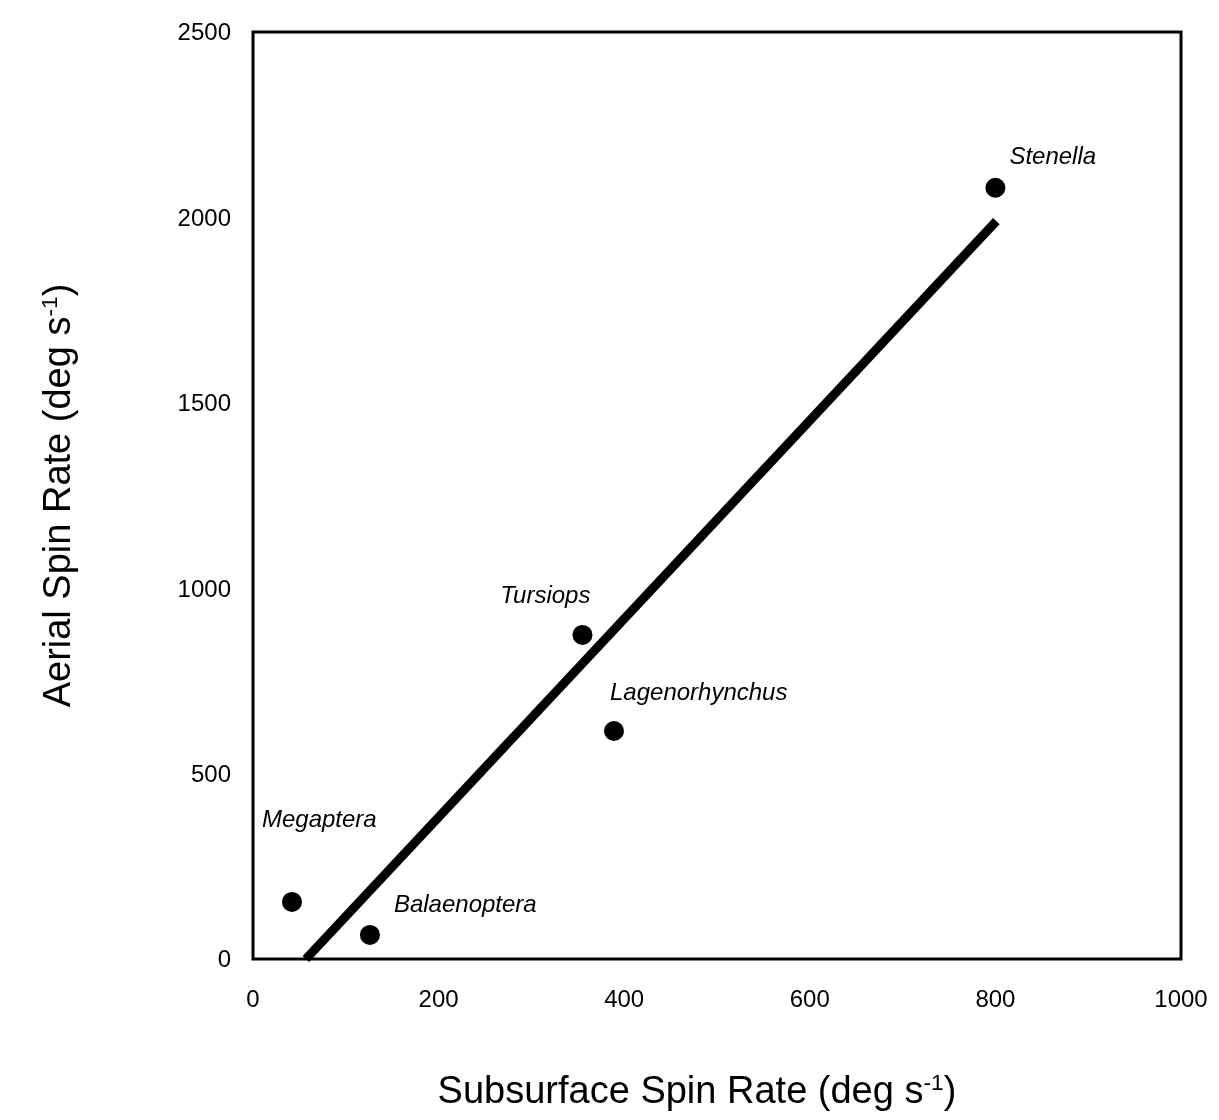 The image size is (1219, 1120). What do you see at coordinates (224, 959) in the screenshot?
I see `y-tick-label: 0` at bounding box center [224, 959].